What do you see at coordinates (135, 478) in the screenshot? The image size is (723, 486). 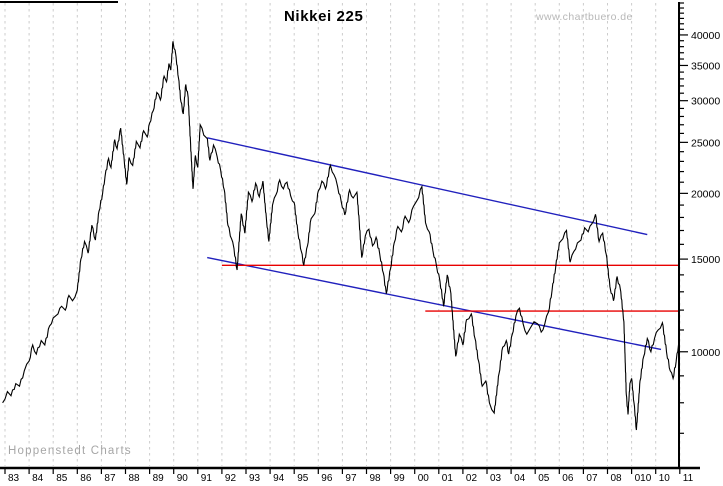 I see `x-axis-tick-label: 88` at bounding box center [135, 478].